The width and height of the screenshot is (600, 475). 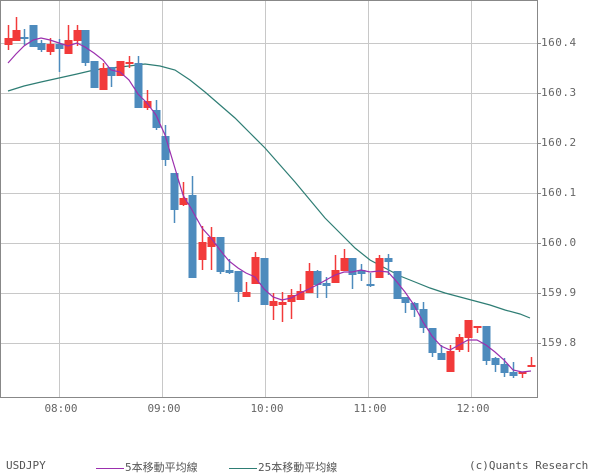 What do you see at coordinates (161, 467) in the screenshot?
I see `legend-ma5-label: 5本移動平均線` at bounding box center [161, 467].